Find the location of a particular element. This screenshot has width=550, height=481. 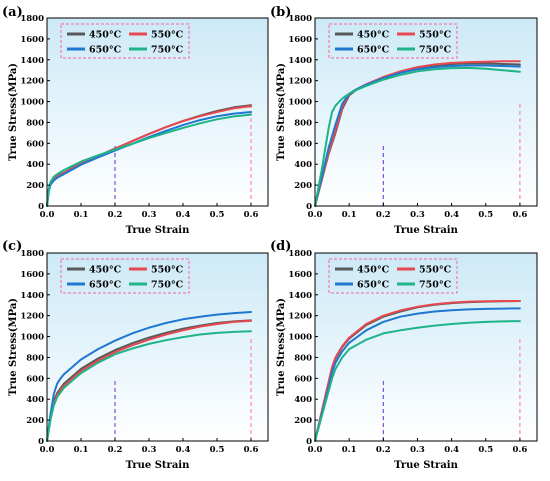

panel-label: (b) is located at coordinates (280, 12).